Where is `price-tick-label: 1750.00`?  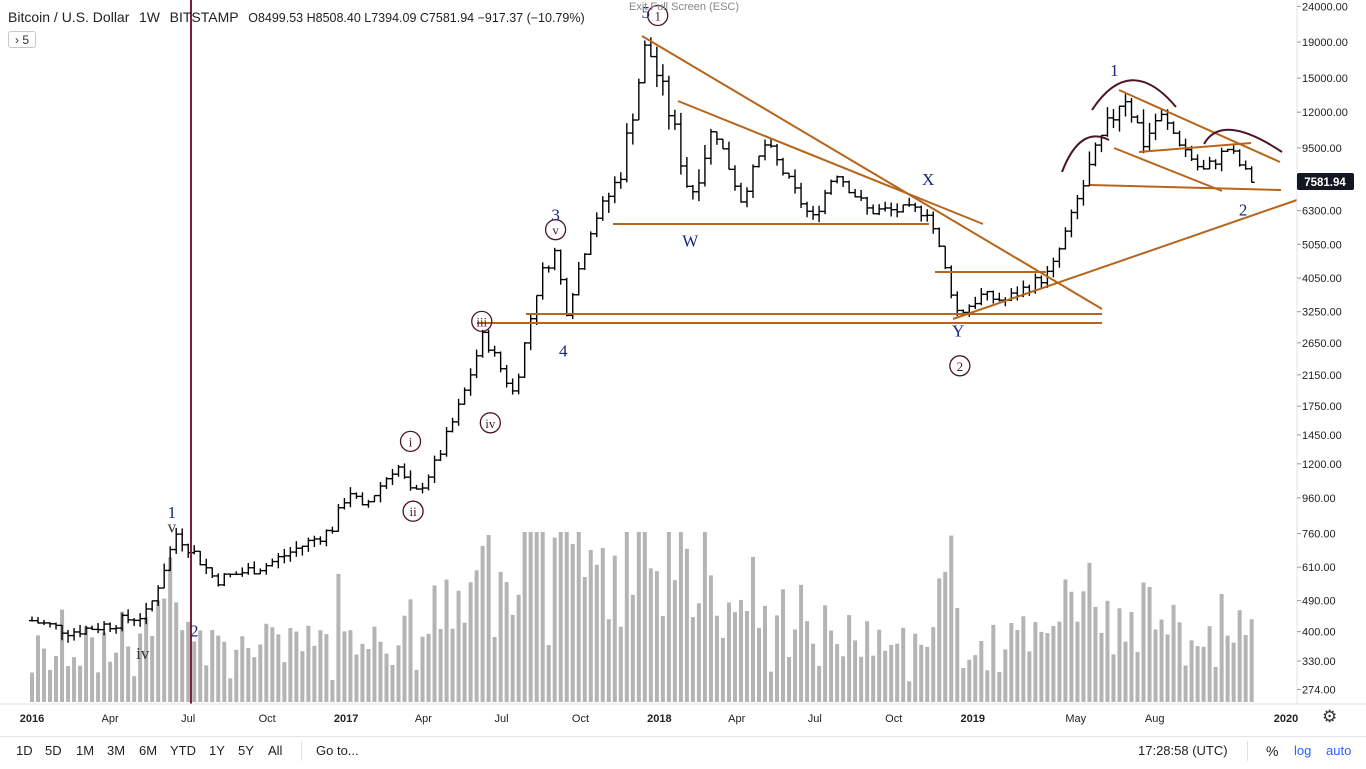
price-tick-label: 1750.00 is located at coordinates (1322, 407).